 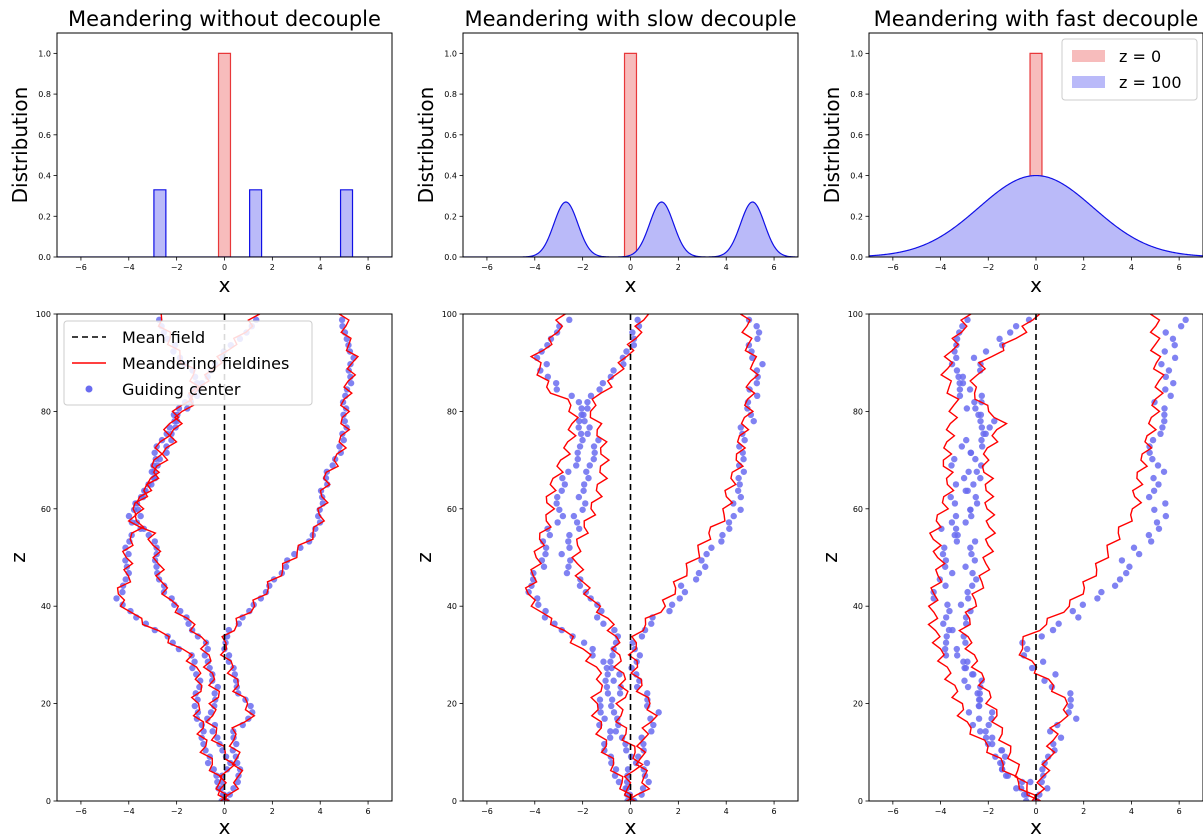 I want to click on y-tick-label: 100, so click(x=449, y=314).